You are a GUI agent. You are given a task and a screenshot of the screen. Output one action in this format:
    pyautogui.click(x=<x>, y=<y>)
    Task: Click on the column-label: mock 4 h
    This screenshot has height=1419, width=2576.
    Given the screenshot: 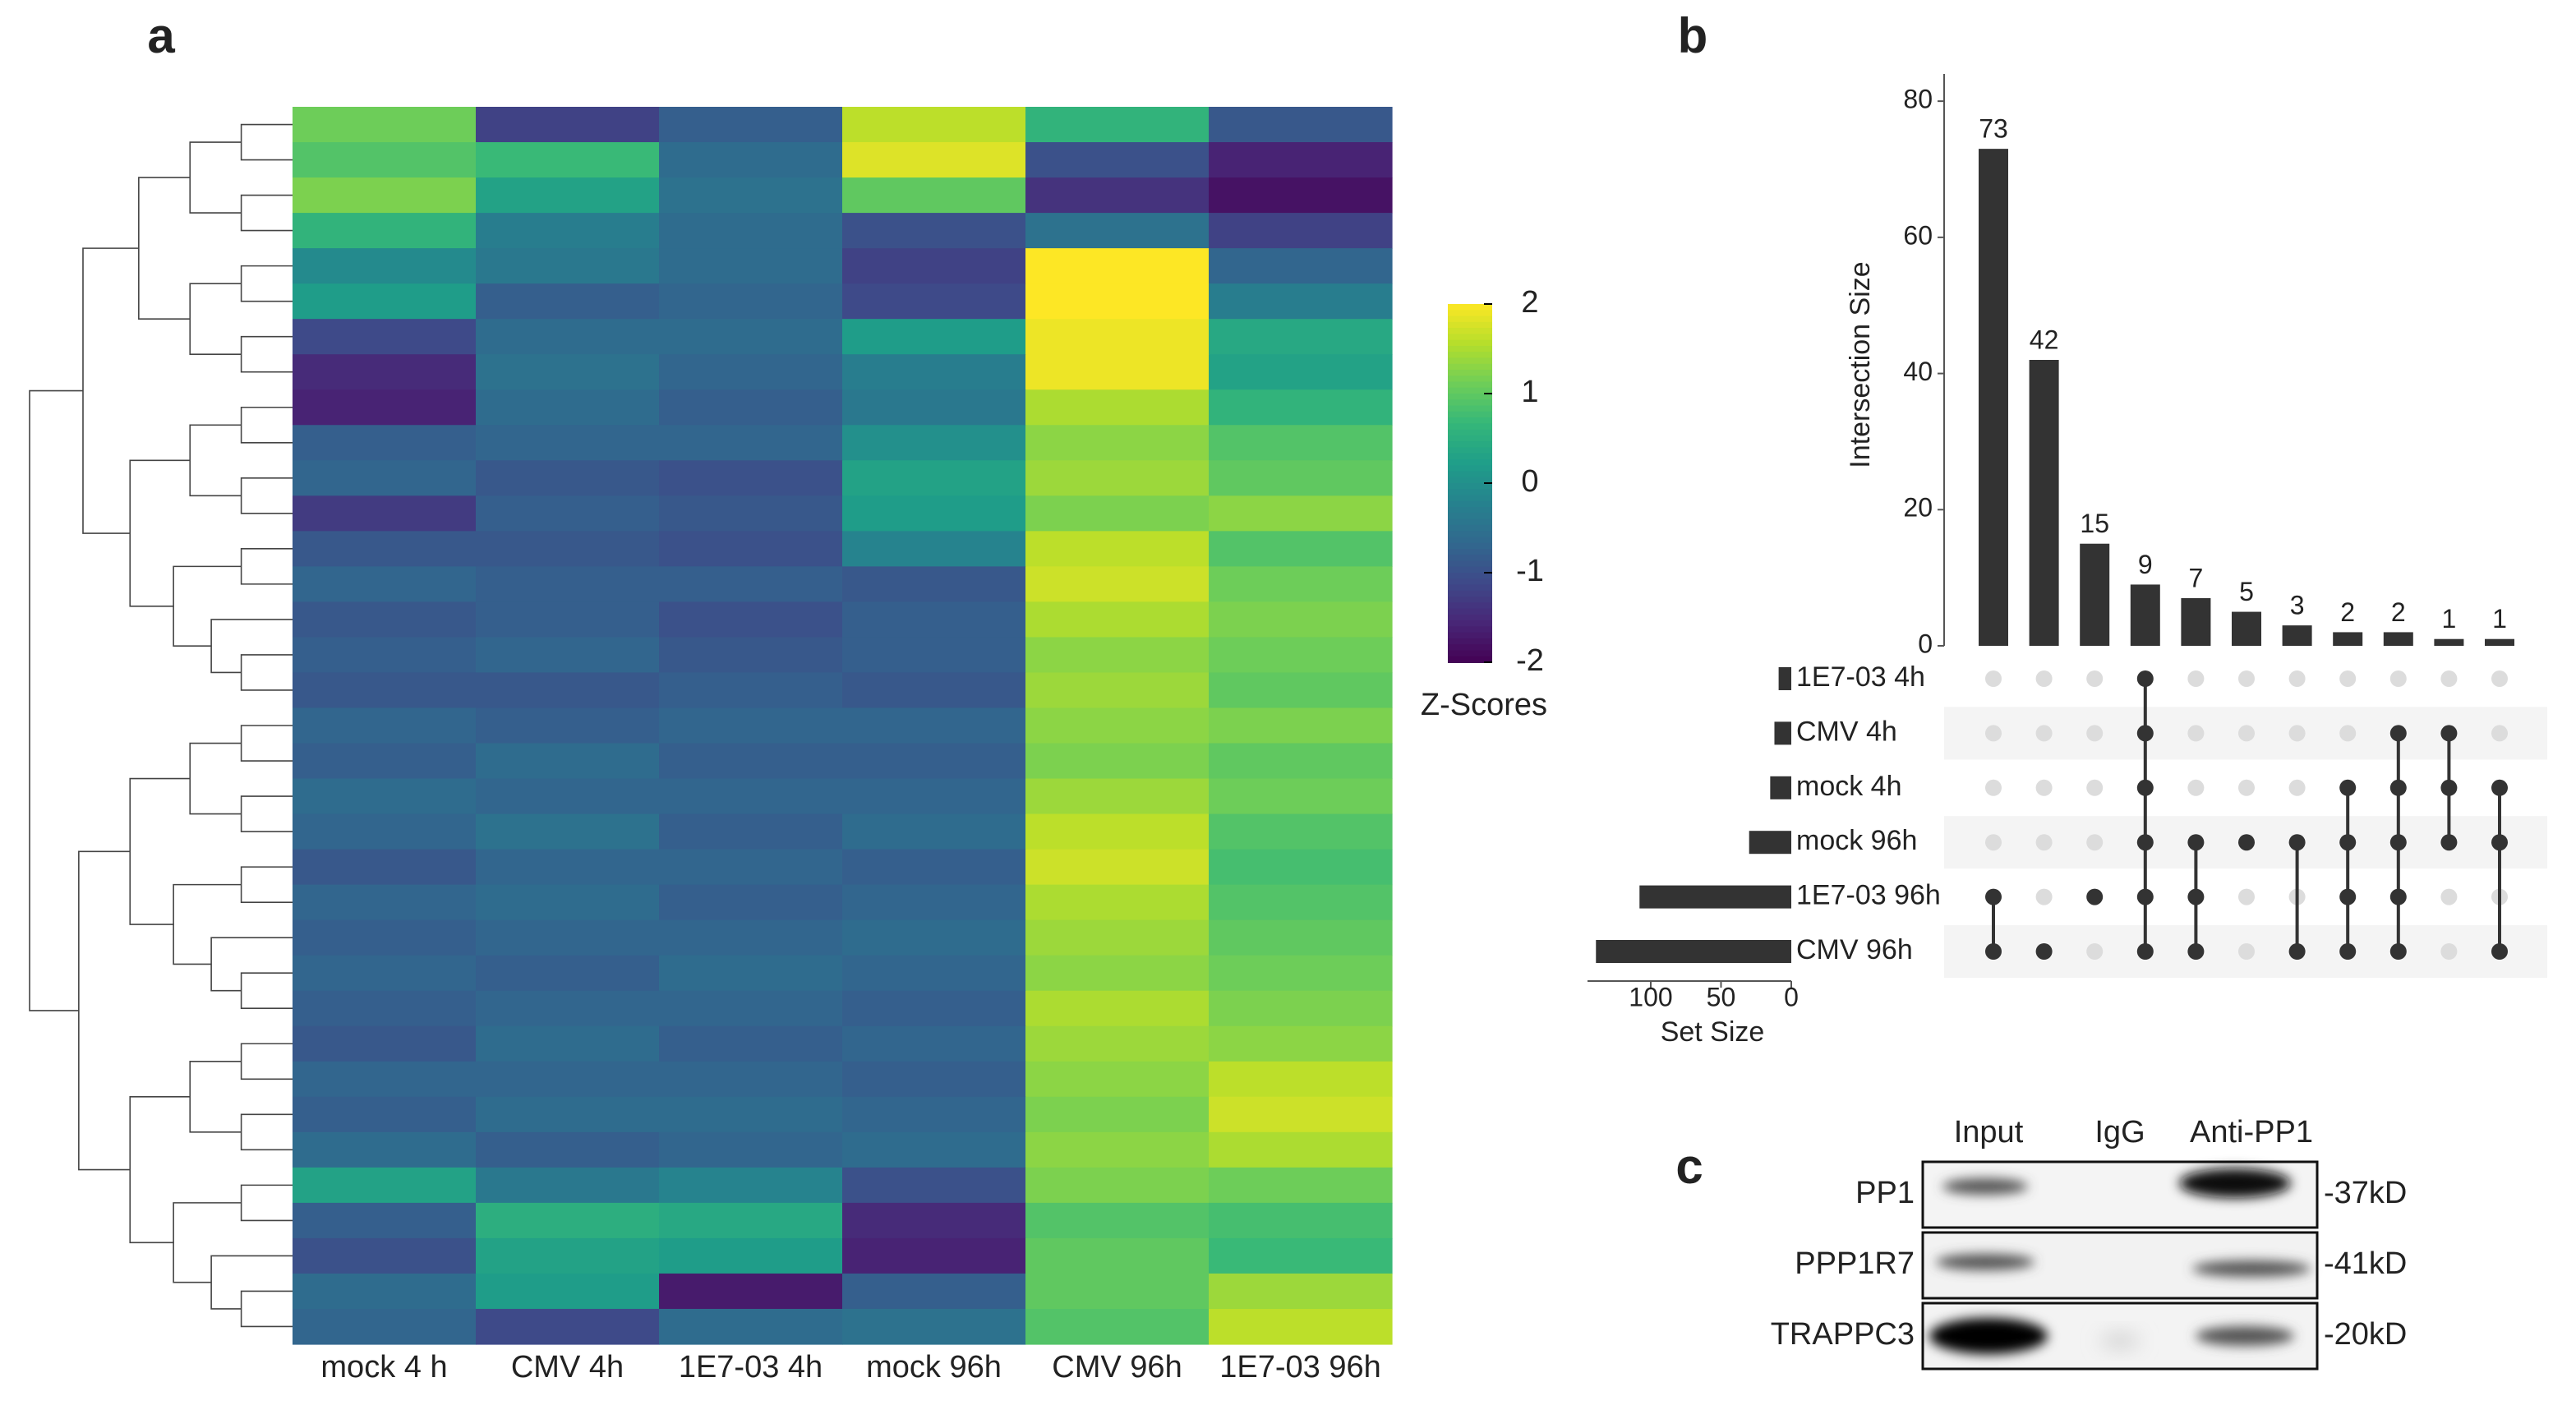 What is the action you would take?
    pyautogui.click(x=383, y=1367)
    